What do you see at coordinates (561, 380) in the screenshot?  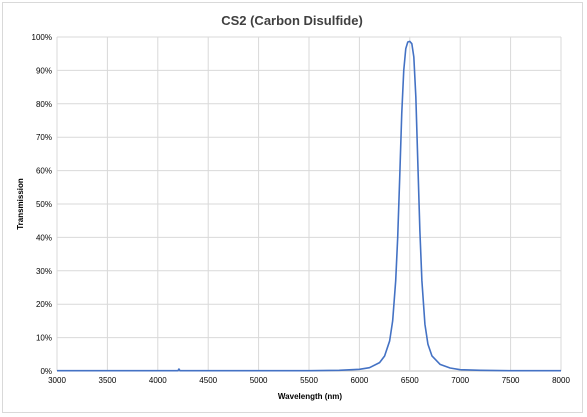 I see `x-tick-label: 8000` at bounding box center [561, 380].